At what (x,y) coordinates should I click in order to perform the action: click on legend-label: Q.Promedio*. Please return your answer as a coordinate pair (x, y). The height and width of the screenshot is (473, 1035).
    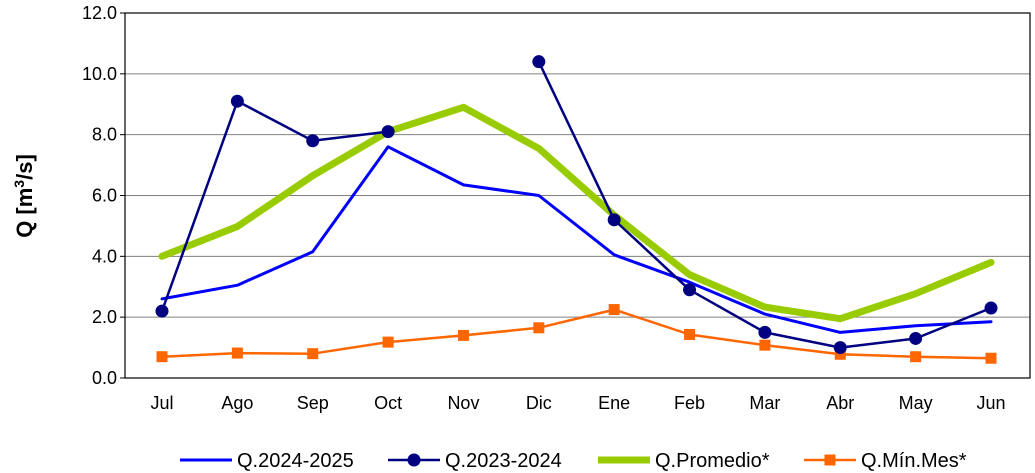
    Looking at the image, I should click on (712, 461).